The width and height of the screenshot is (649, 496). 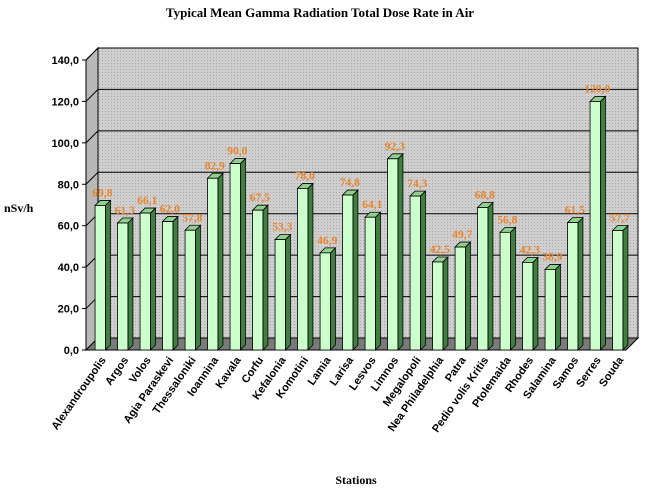 I want to click on data-label: 74,8, so click(x=350, y=183).